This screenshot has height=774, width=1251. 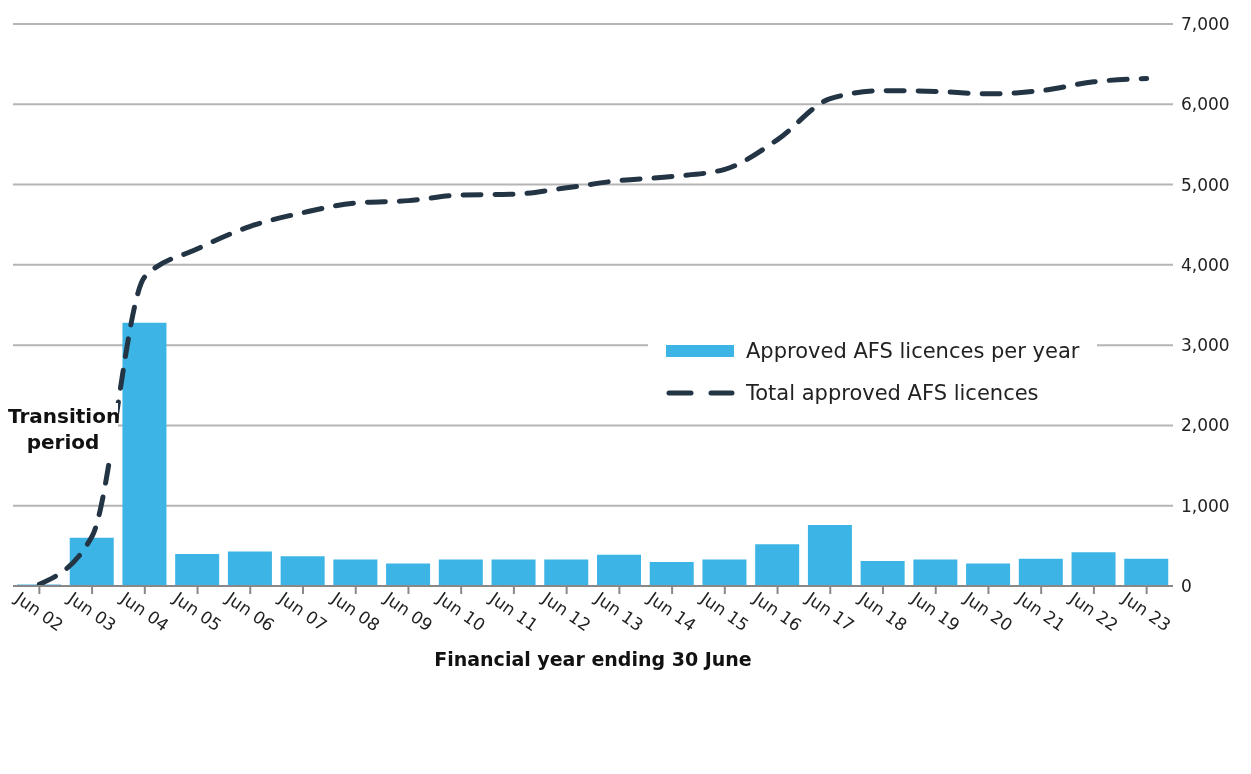 What do you see at coordinates (1205, 345) in the screenshot?
I see `y-tick-label: 3,000` at bounding box center [1205, 345].